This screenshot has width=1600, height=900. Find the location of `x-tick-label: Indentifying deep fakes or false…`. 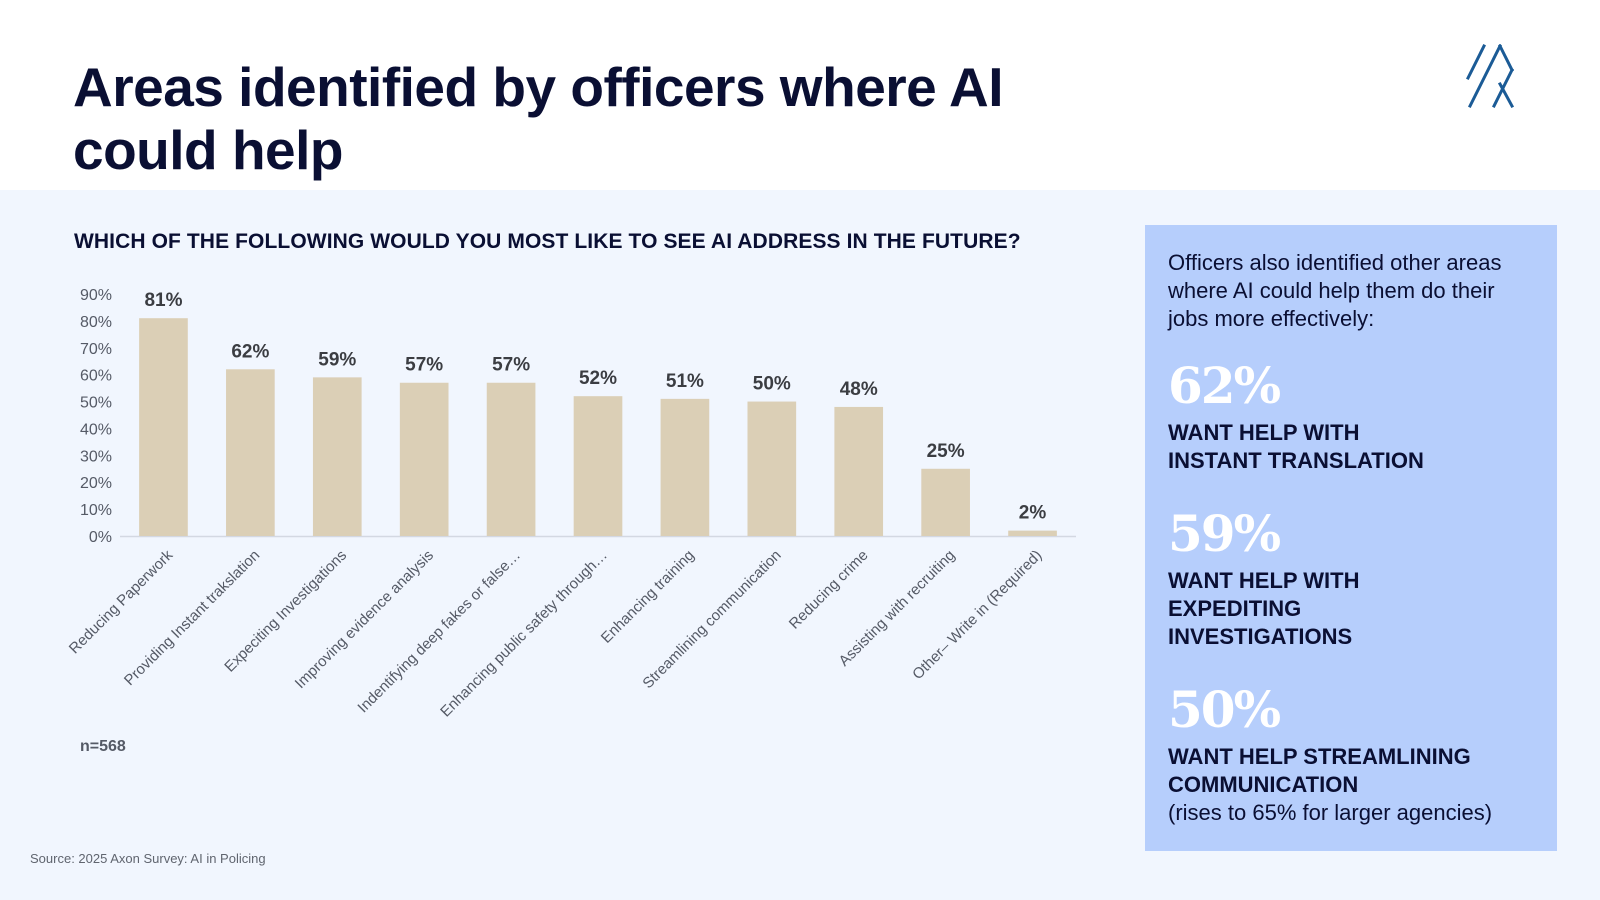

x-tick-label: Indentifying deep fakes or false… is located at coordinates (438, 631).